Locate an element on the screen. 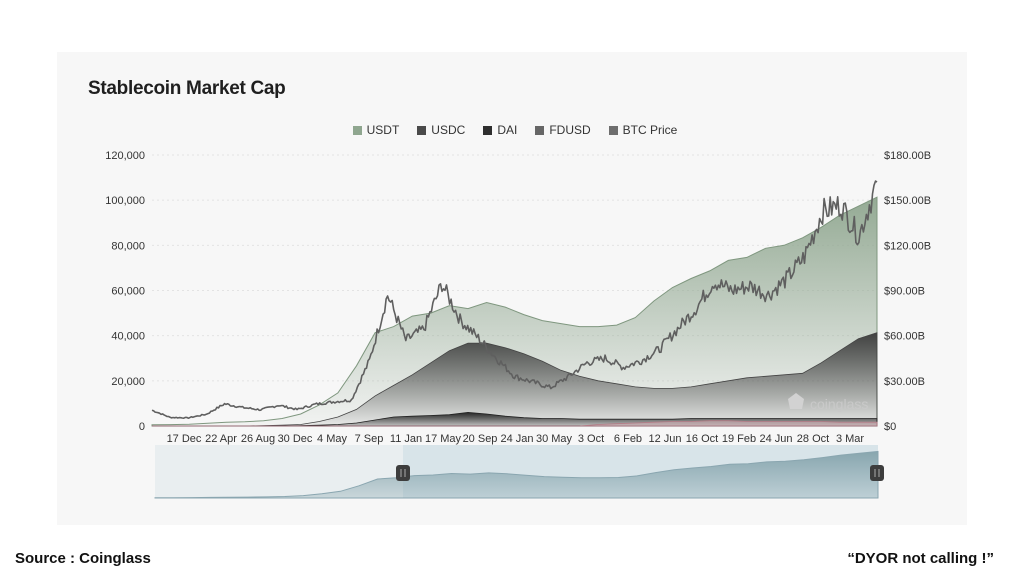 The image size is (1024, 577). left-axis-tick: 60,000 is located at coordinates (128, 292).